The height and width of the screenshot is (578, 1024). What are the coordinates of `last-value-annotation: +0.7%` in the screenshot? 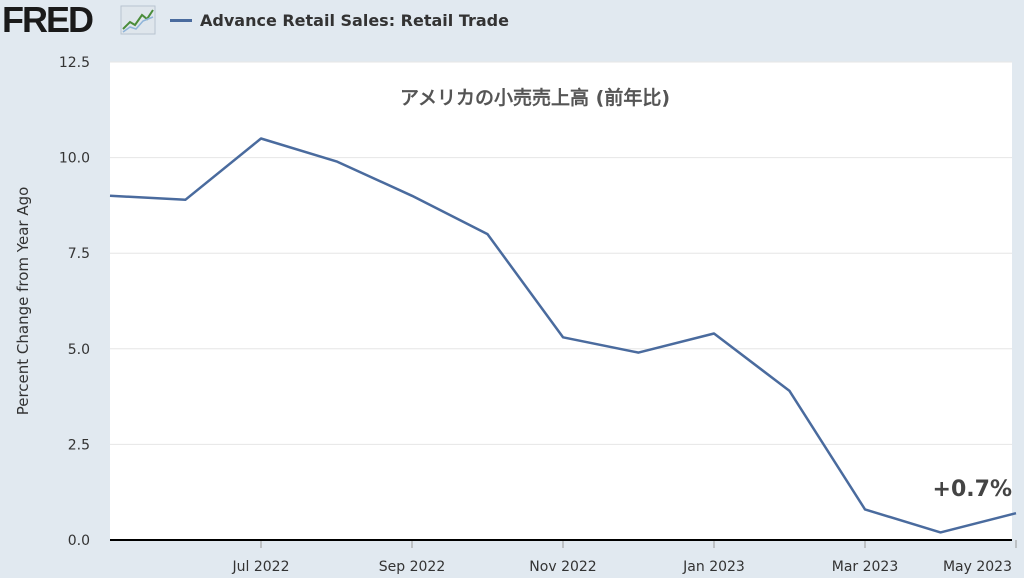 It's located at (972, 489).